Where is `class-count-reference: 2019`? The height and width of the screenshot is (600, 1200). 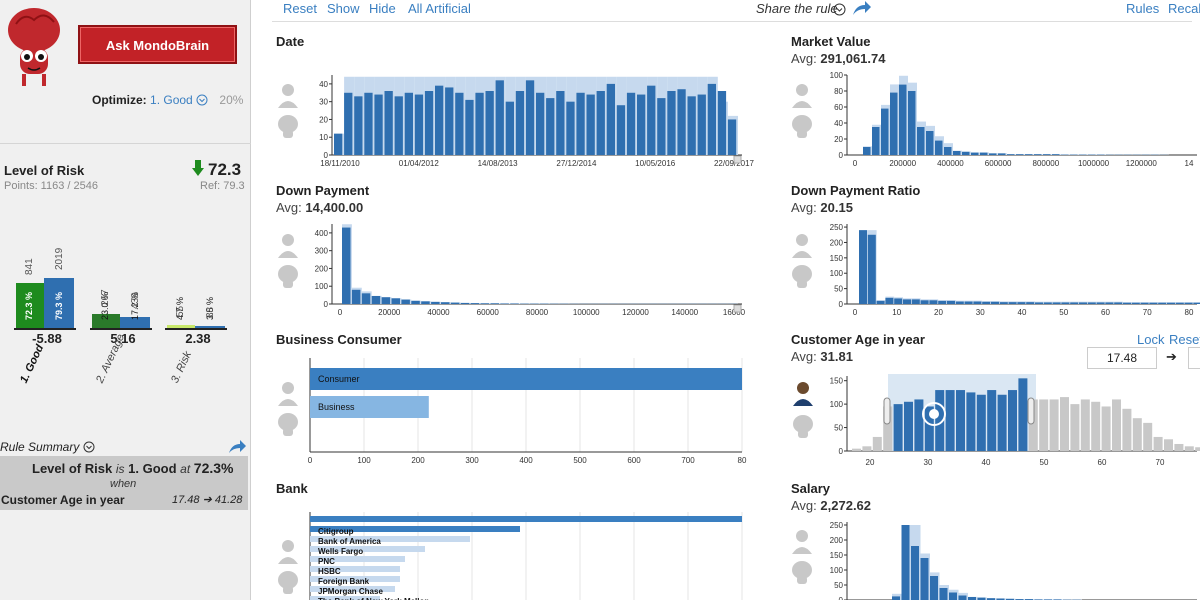 class-count-reference: 2019 is located at coordinates (59, 258).